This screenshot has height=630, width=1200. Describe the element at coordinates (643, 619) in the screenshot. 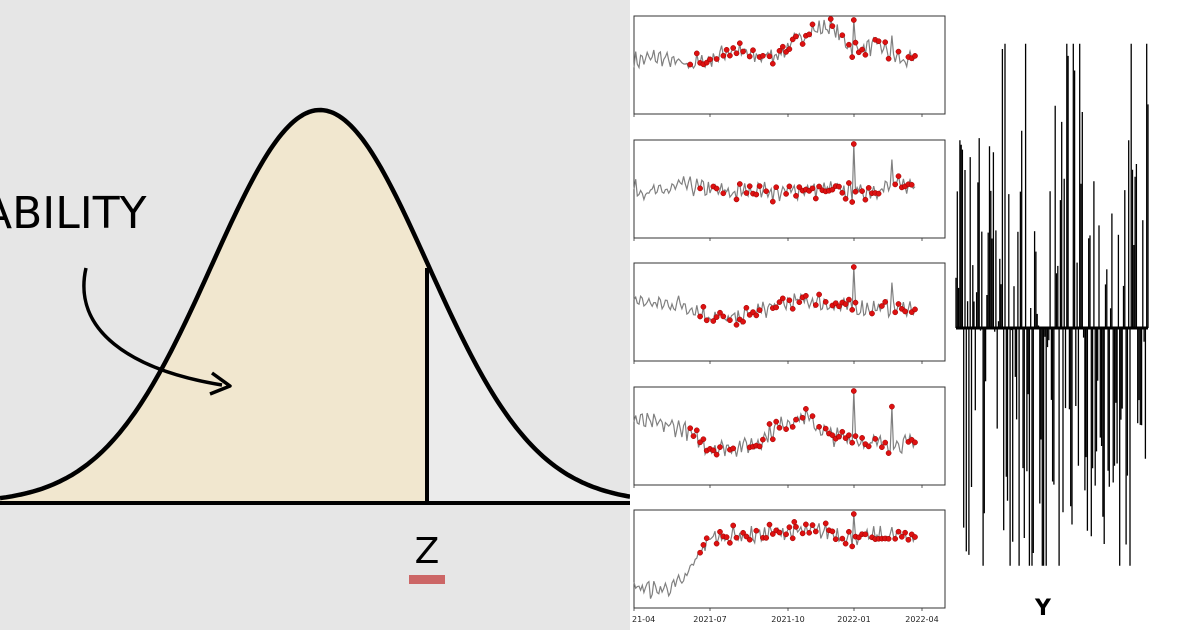

I see `x-tick-label: 21-04` at that location.